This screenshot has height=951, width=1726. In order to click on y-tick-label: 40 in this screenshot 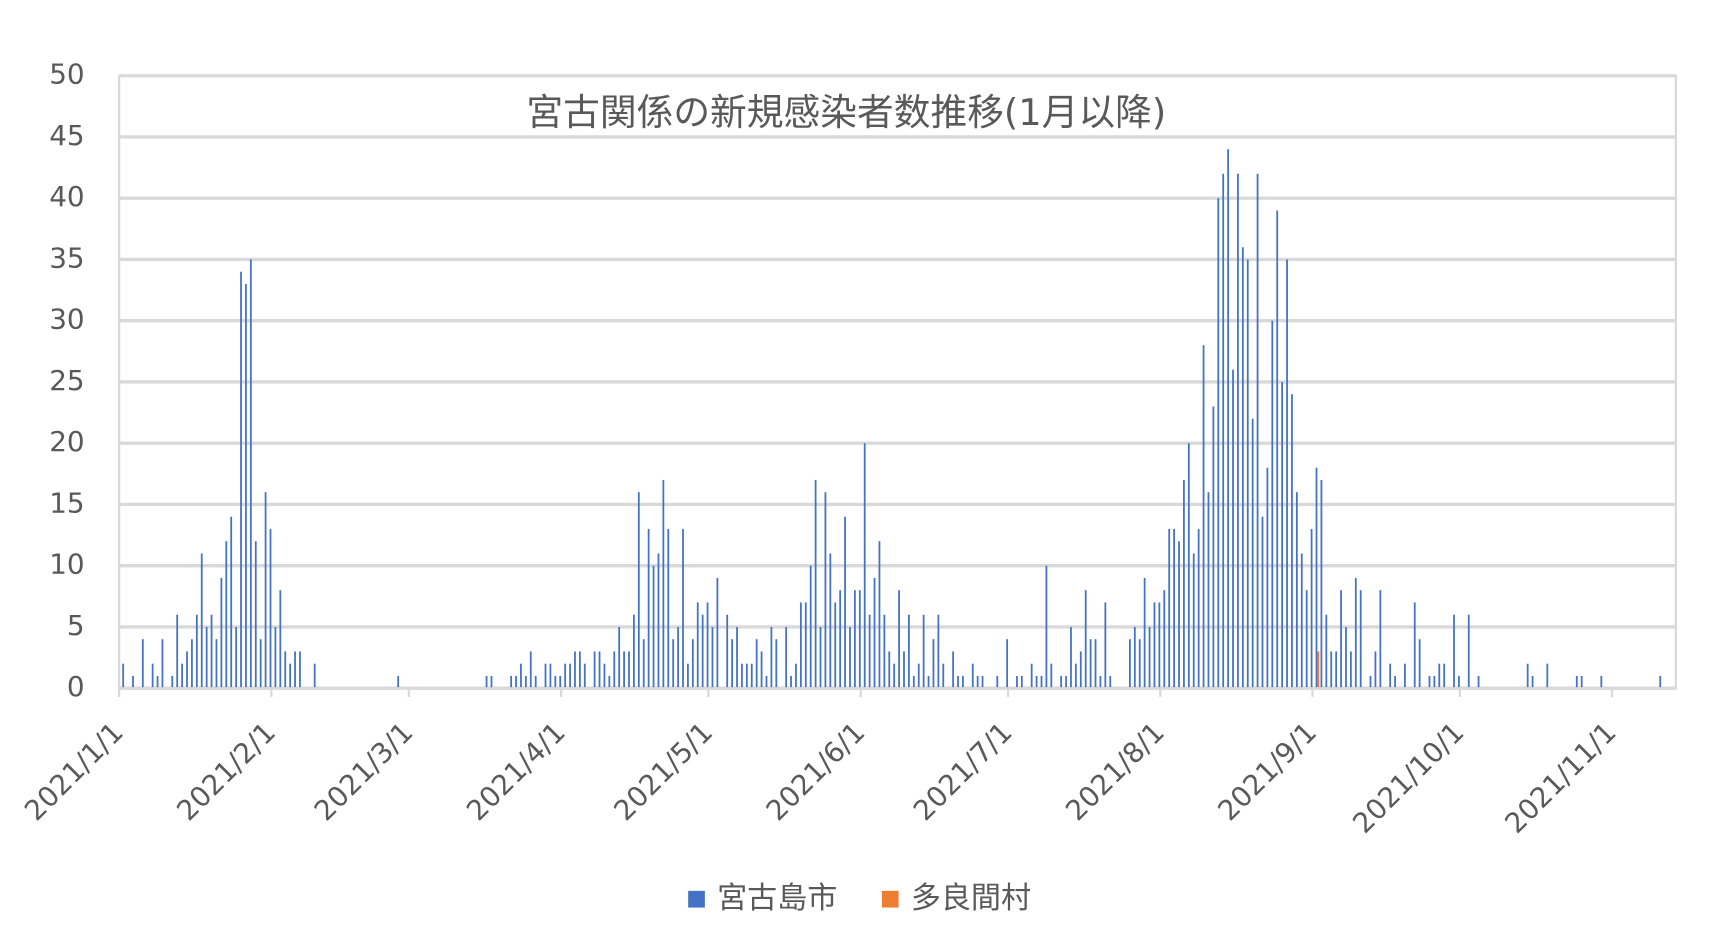, I will do `click(66, 196)`.